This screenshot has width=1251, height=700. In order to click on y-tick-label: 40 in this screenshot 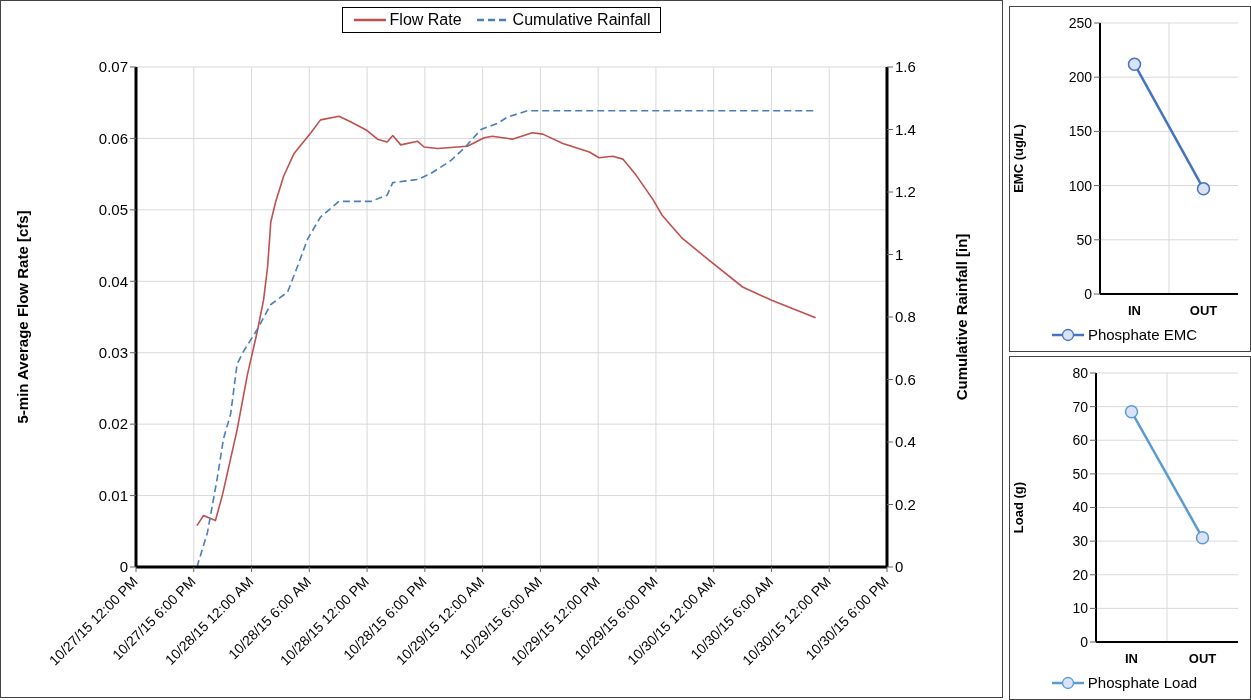, I will do `click(1080, 507)`.